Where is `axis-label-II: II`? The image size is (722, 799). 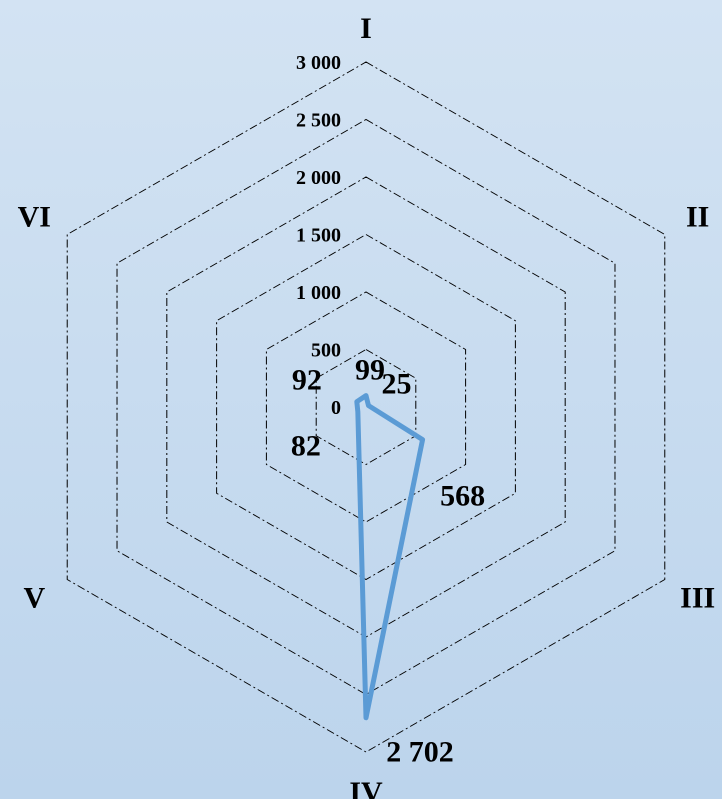
axis-label-II: II is located at coordinates (697, 217).